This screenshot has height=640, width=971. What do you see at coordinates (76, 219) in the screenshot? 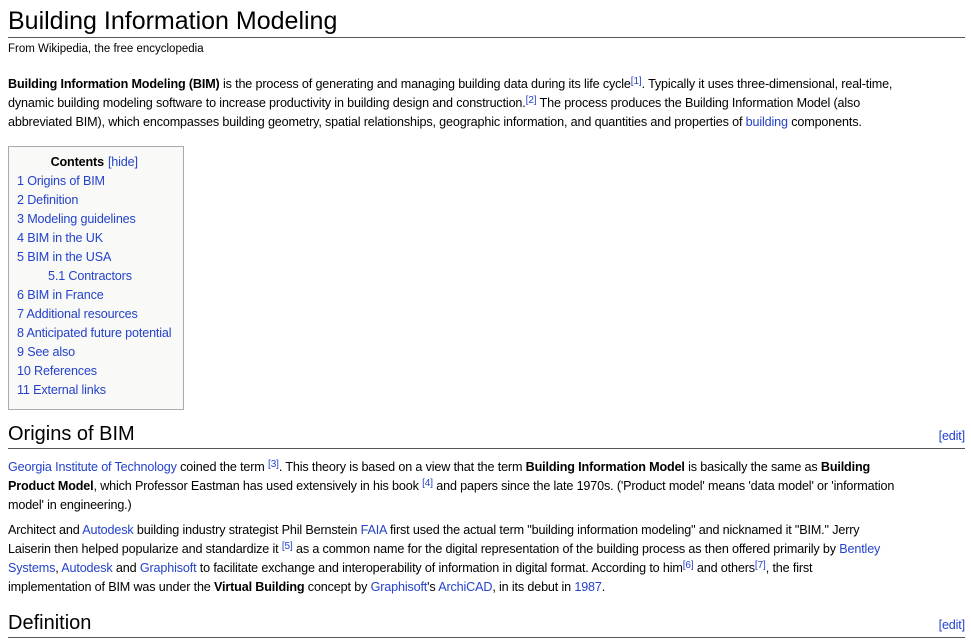
I see `toc-item: 3 Modeling guidelines` at bounding box center [76, 219].